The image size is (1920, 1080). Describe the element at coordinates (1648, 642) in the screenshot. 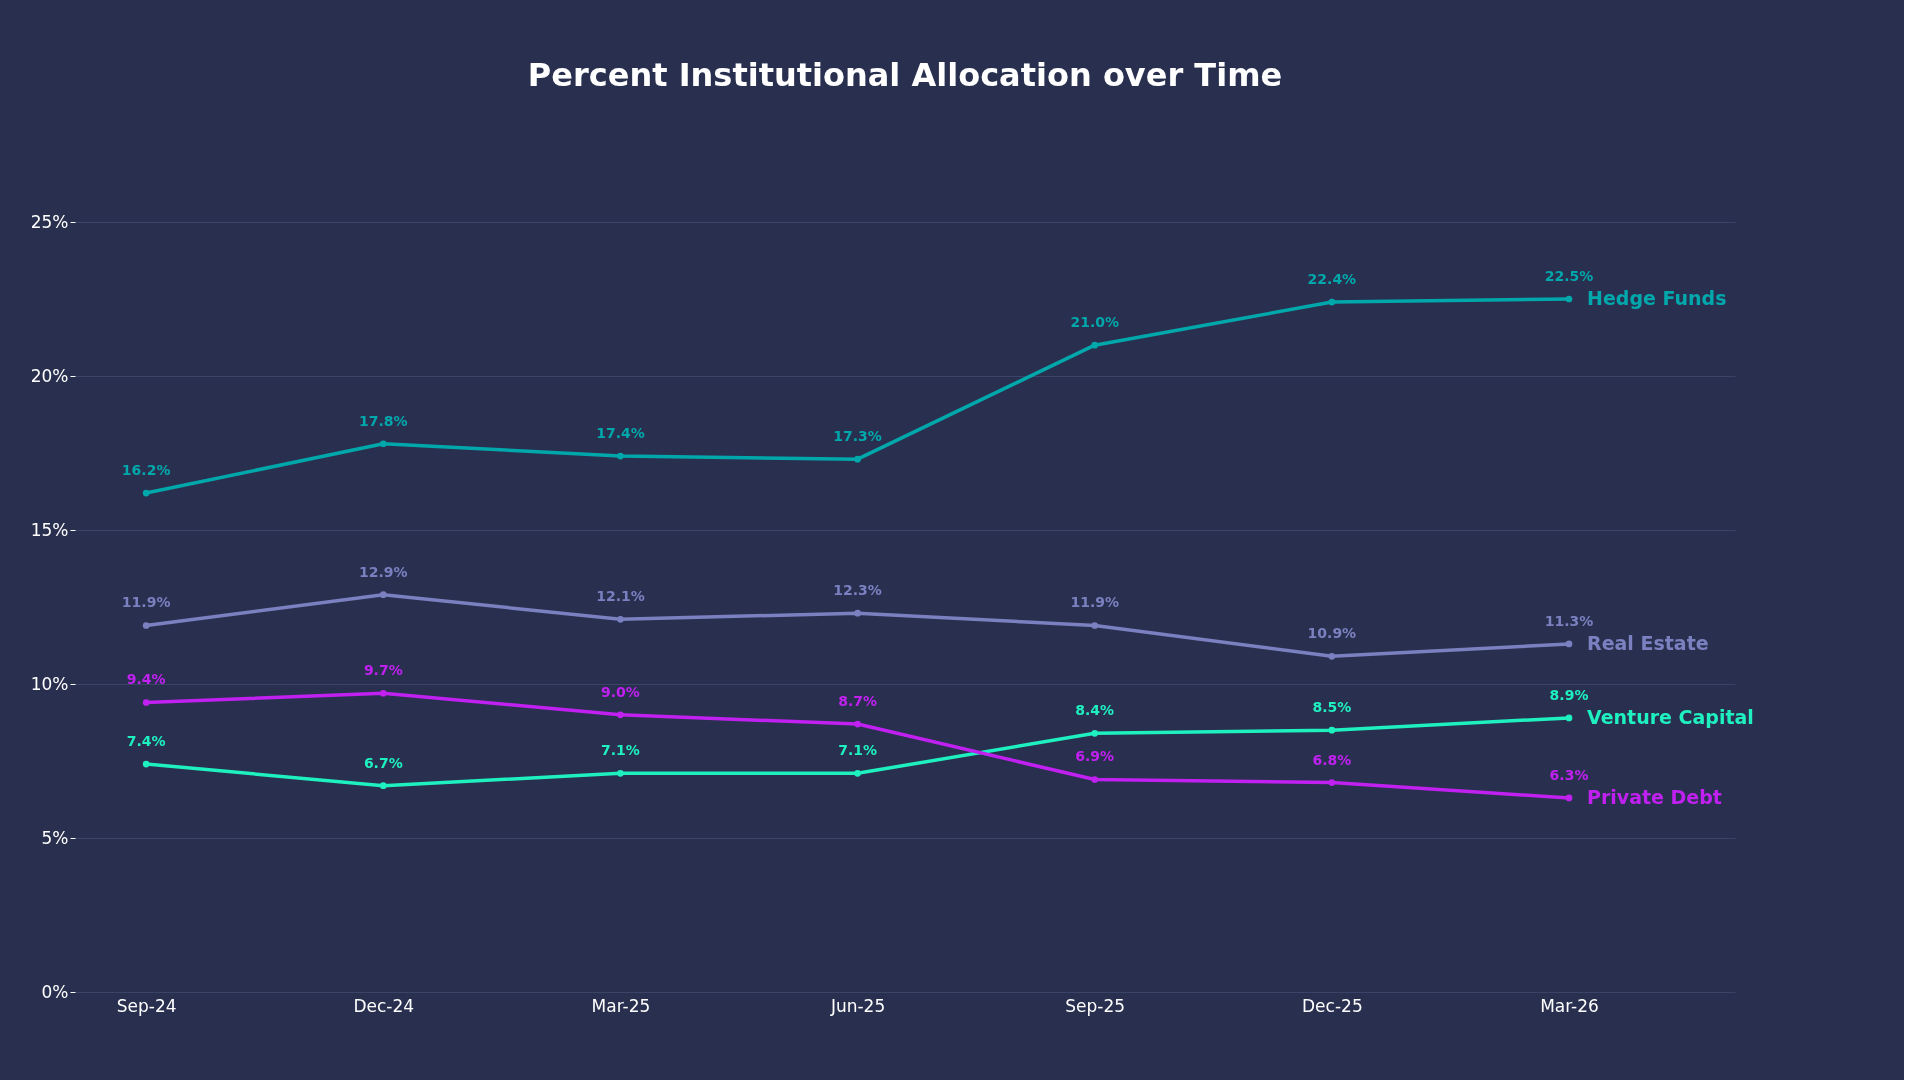

I see `series-label: Real Estate` at that location.